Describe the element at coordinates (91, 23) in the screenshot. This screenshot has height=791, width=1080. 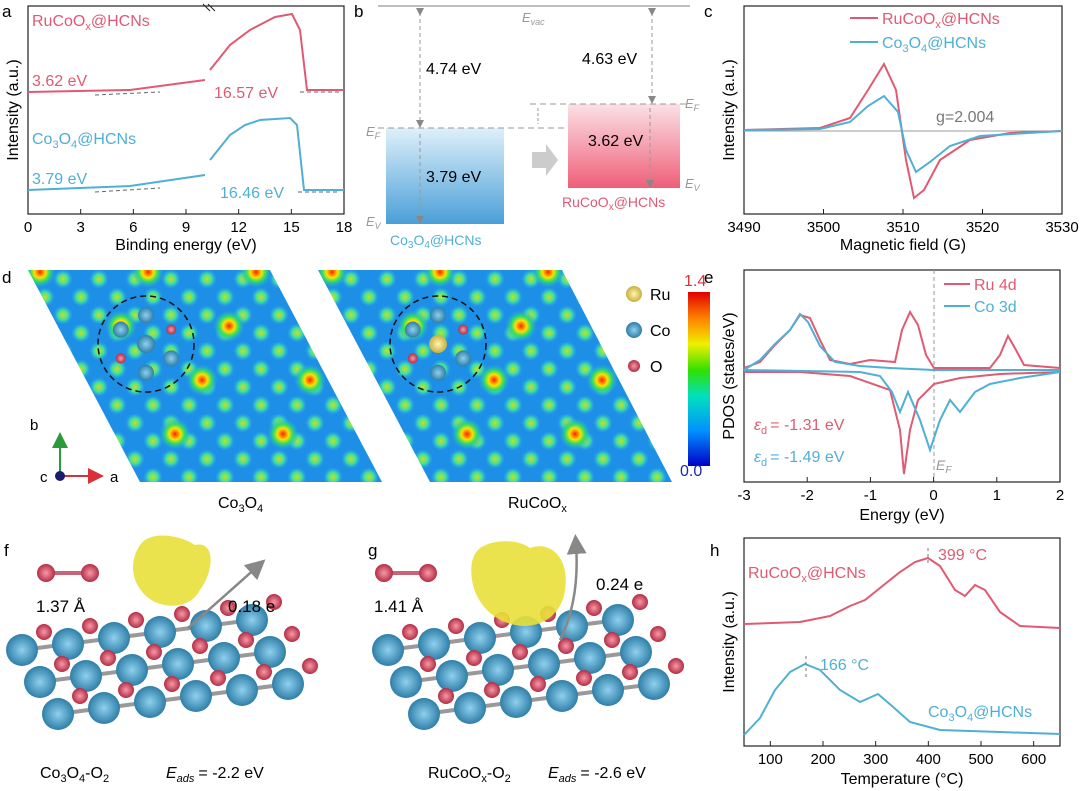
I see `legend-ru-a: RuCoOx@HCNs` at that location.